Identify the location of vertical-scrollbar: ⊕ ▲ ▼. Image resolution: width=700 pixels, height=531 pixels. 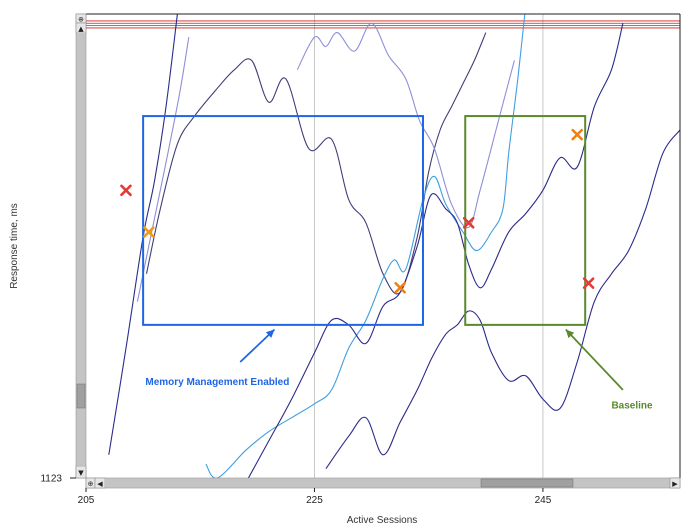
(81, 246).